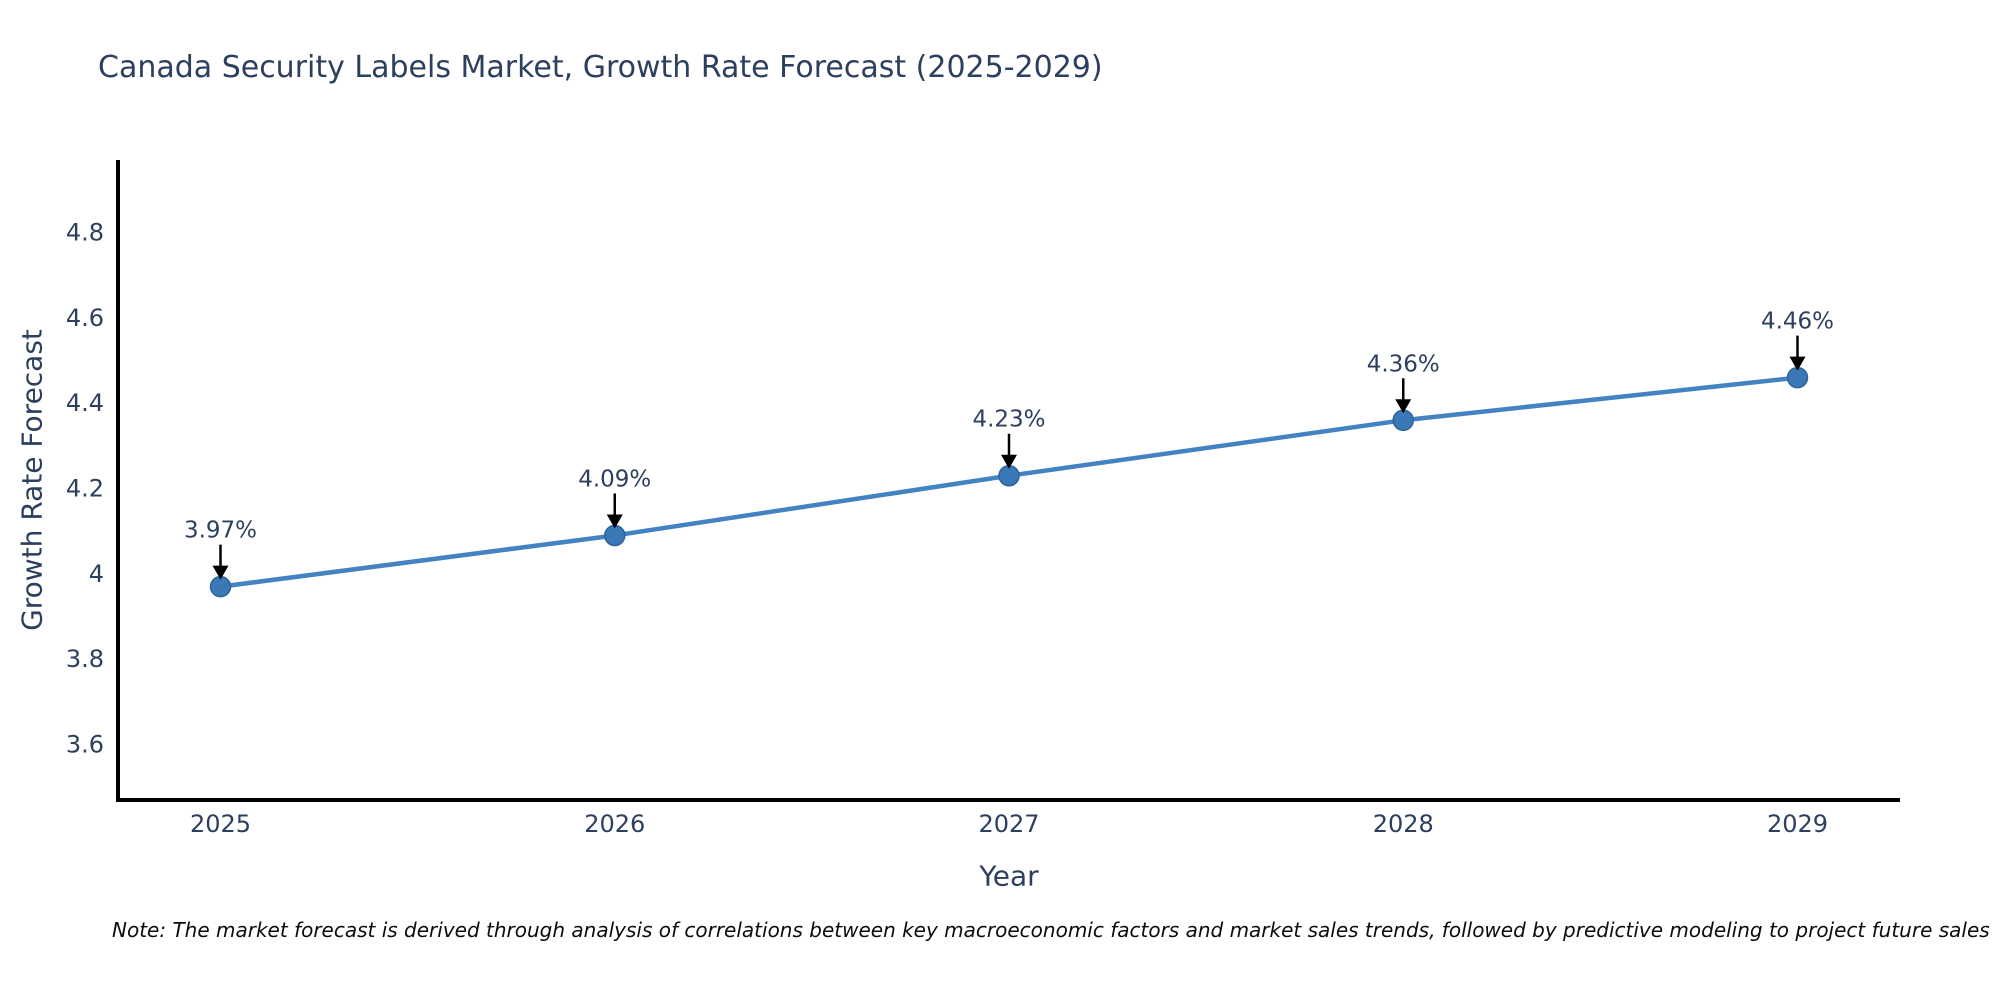 Image resolution: width=2000 pixels, height=1000 pixels. I want to click on x-axis-title: Year, so click(1009, 876).